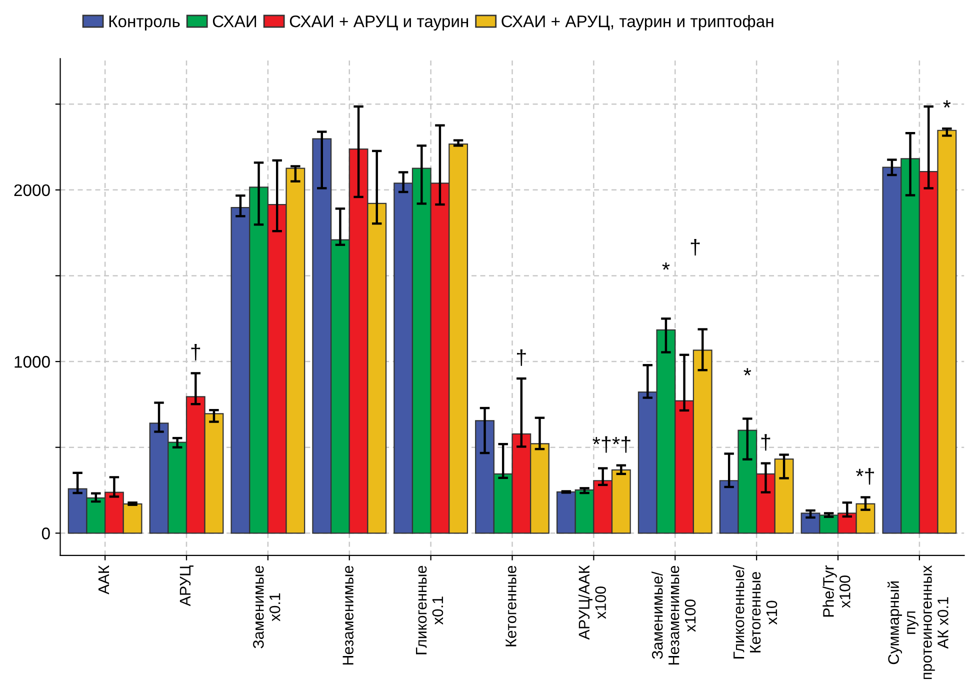  I want to click on x-tick-label: ААК, so click(104, 579).